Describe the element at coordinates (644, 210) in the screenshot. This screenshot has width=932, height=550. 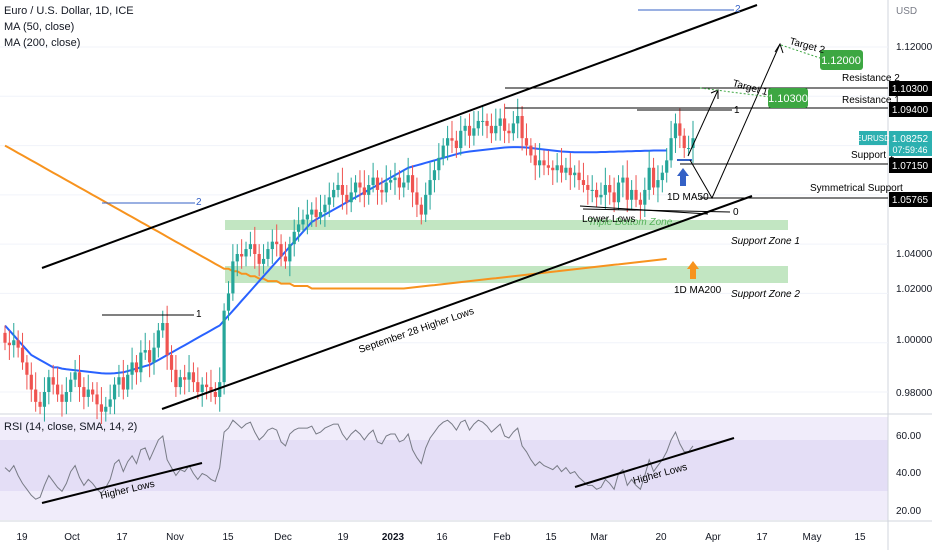
I see `lower-lows-line` at that location.